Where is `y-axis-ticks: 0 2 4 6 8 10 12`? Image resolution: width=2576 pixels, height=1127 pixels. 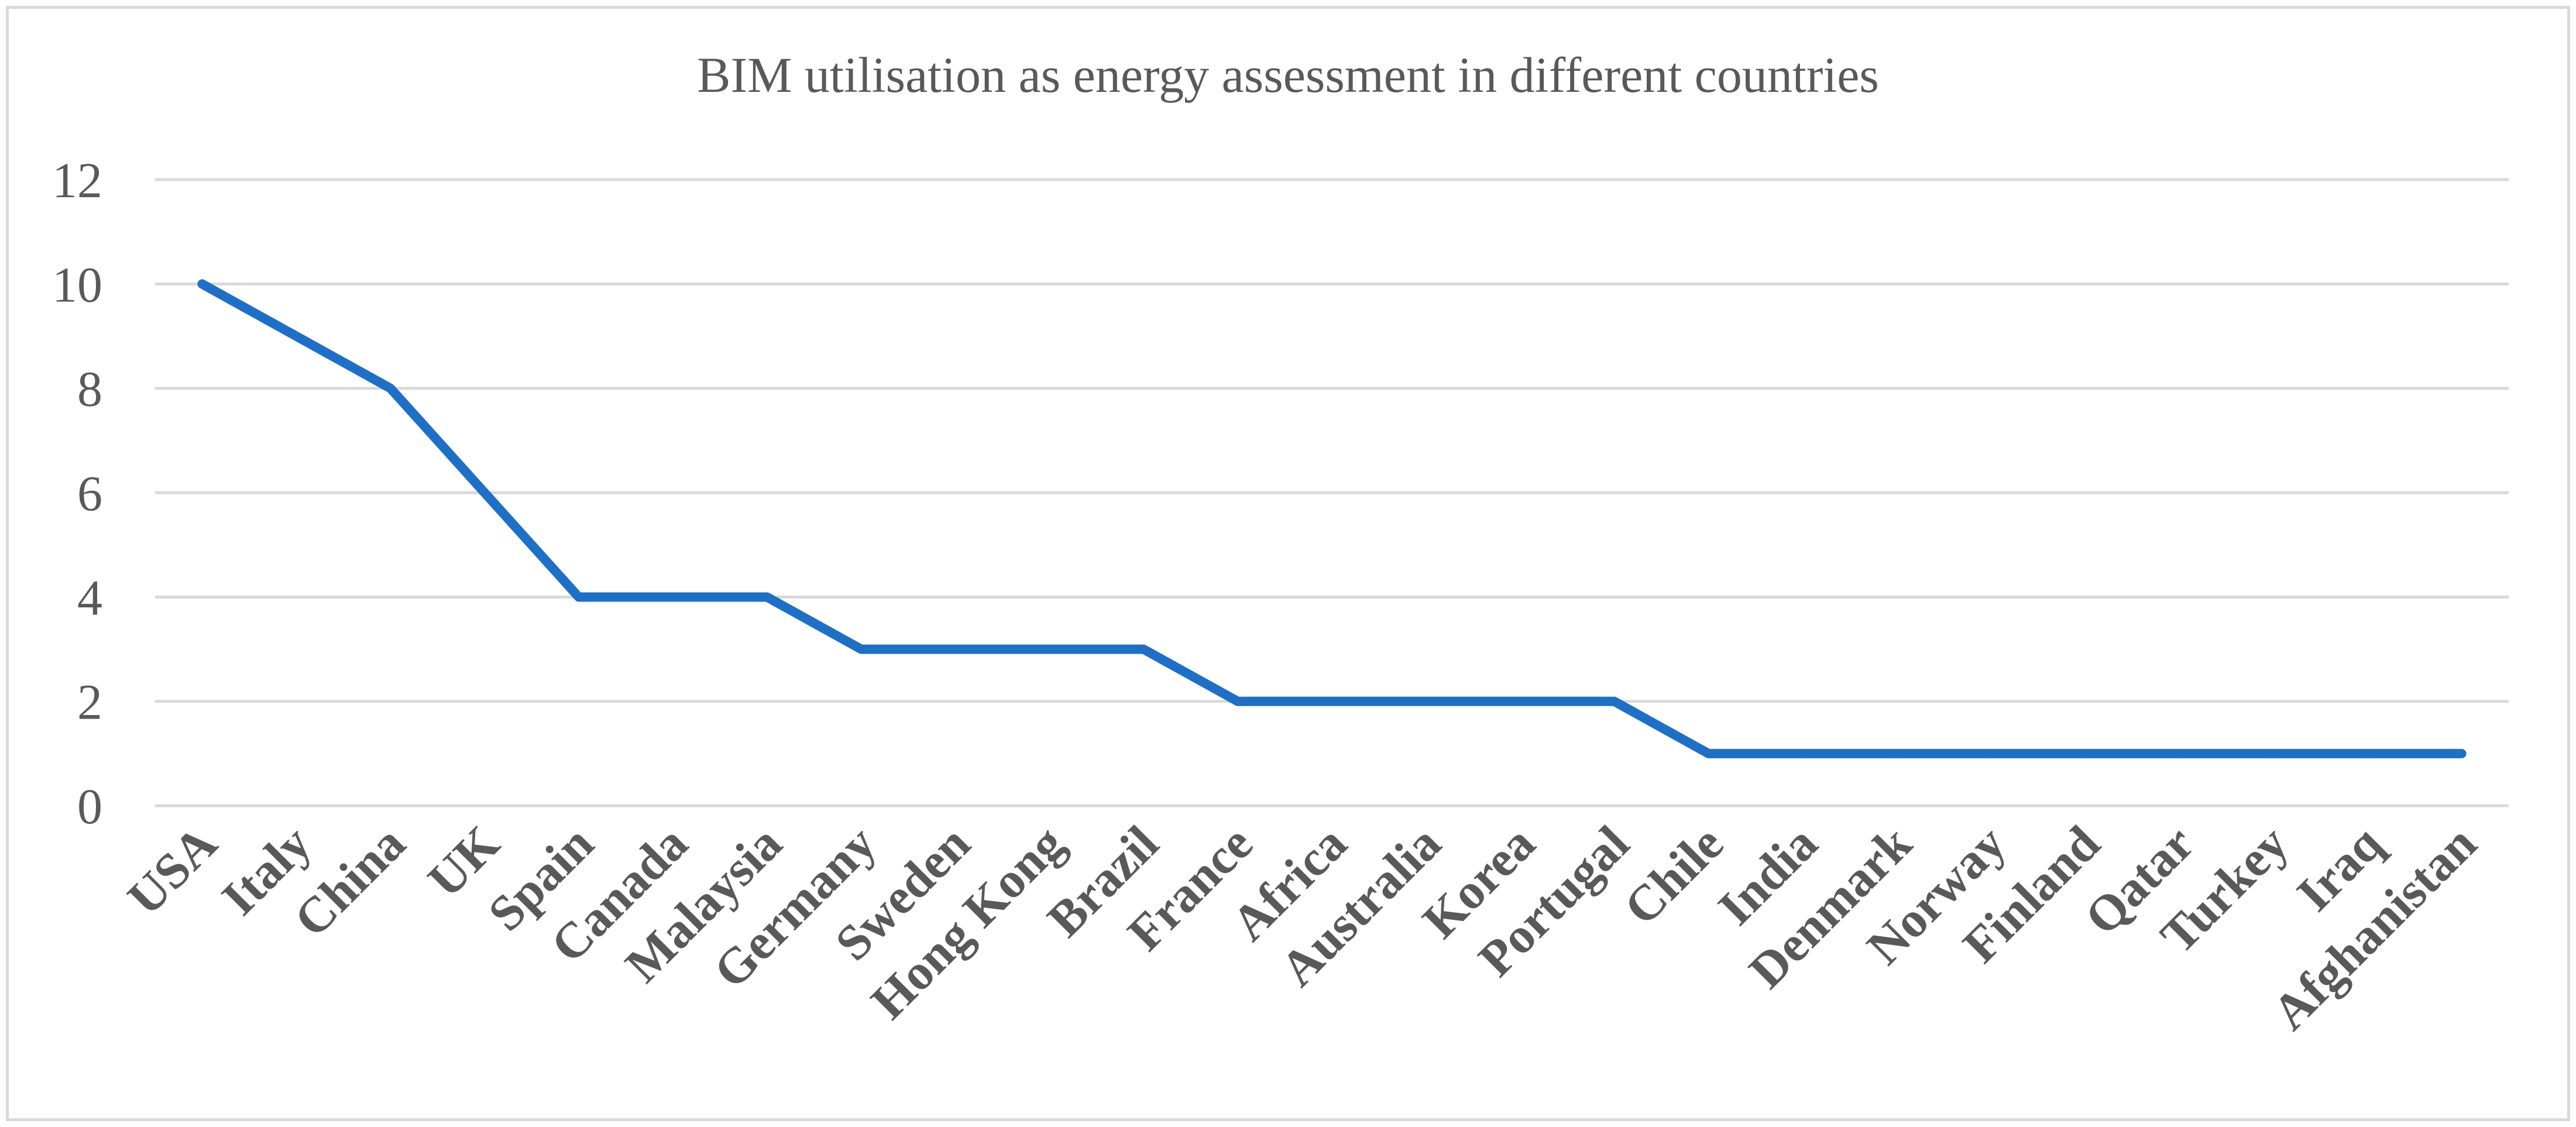 y-axis-ticks: 0 2 4 6 8 10 12 is located at coordinates (77, 493).